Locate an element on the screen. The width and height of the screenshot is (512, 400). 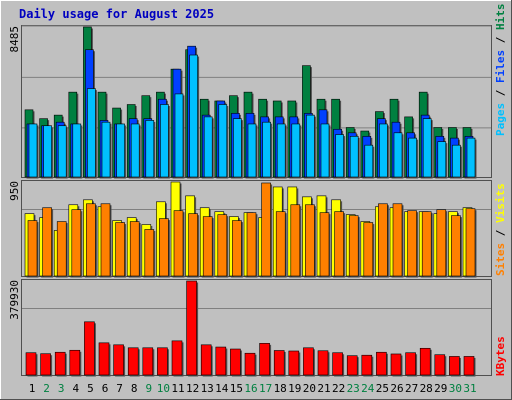
day-label: 11 is located at coordinates (177, 388).